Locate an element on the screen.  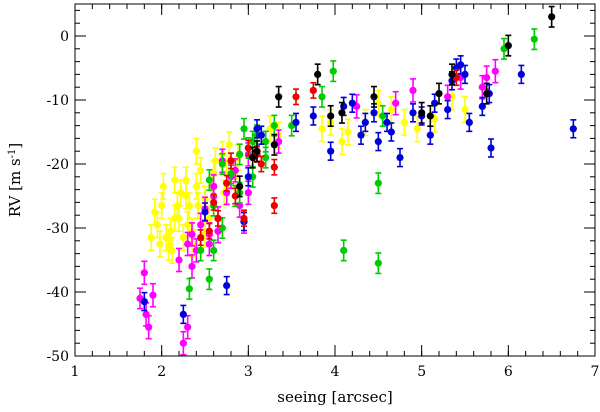
y-axis-title: RV [m s-1] is located at coordinates (15, 180).